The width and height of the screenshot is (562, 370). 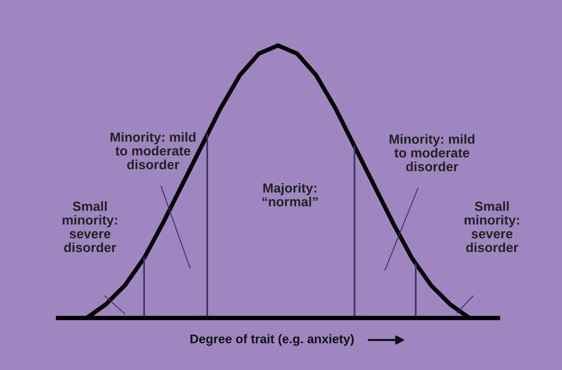 I want to click on x-axis-title: Degree of trait (e.g. anxiety), so click(x=272, y=340).